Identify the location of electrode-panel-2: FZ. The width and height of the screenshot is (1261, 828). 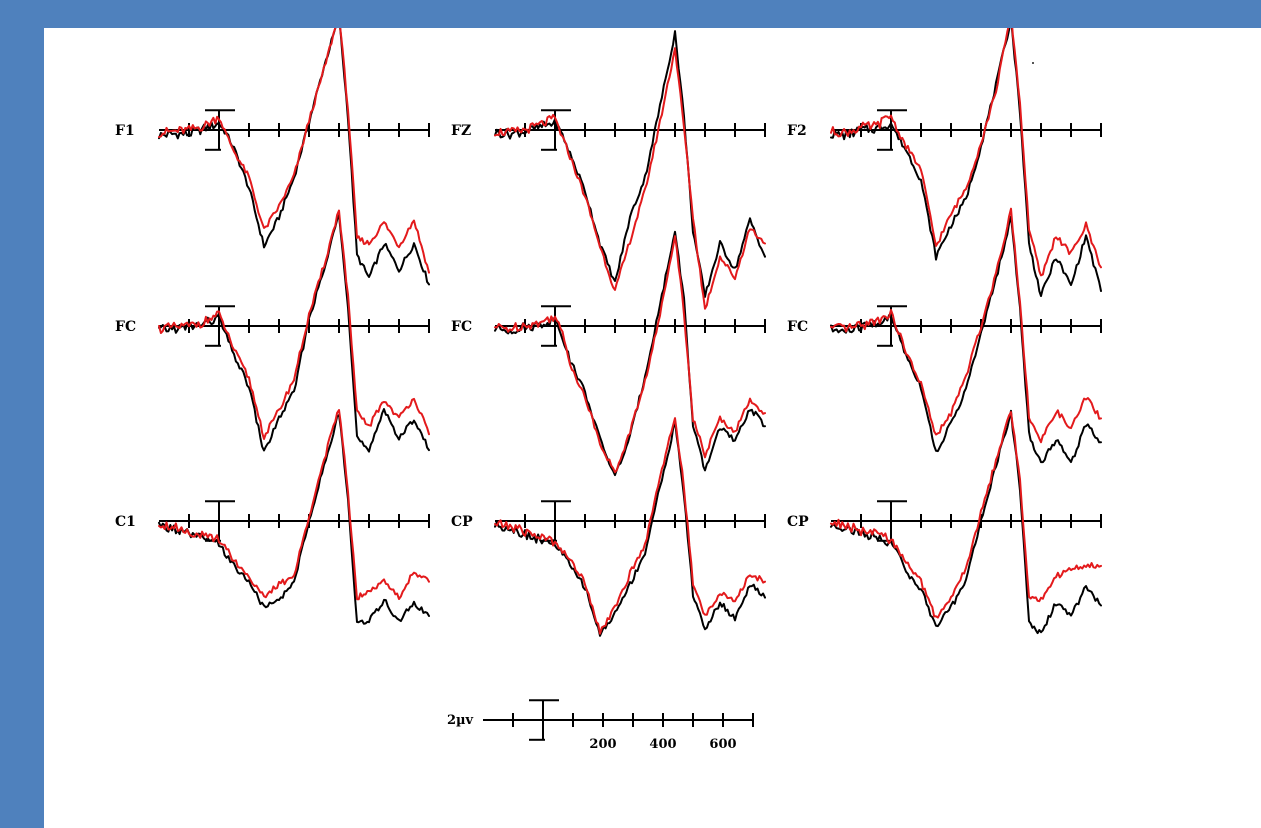
(608, 170).